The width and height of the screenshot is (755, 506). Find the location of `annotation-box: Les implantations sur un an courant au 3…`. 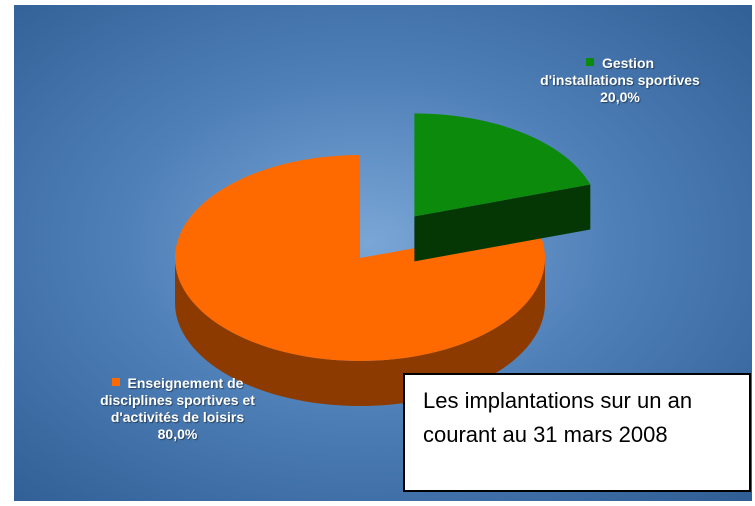

annotation-box: Les implantations sur un an courant au 3… is located at coordinates (577, 432).